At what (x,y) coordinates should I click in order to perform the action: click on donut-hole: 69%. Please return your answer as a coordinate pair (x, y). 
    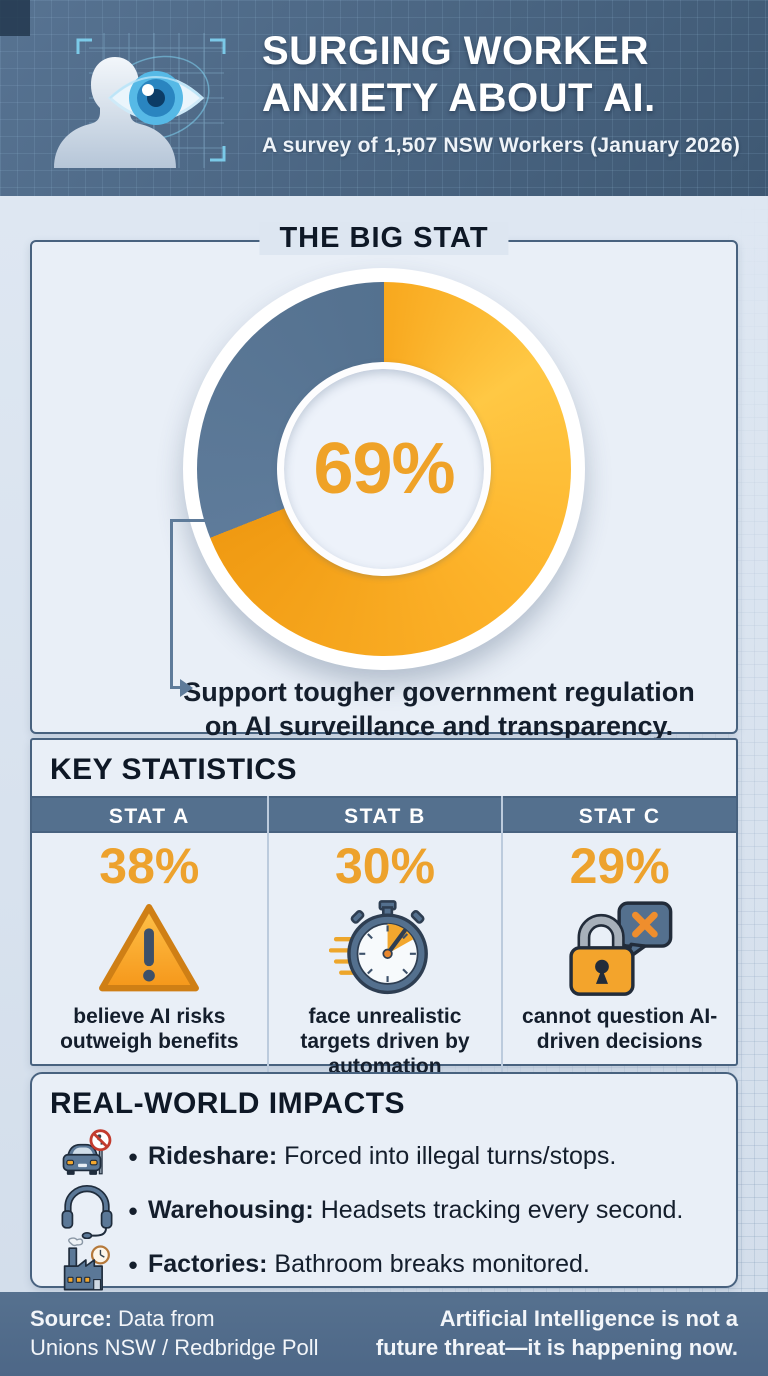
    Looking at the image, I should click on (384, 469).